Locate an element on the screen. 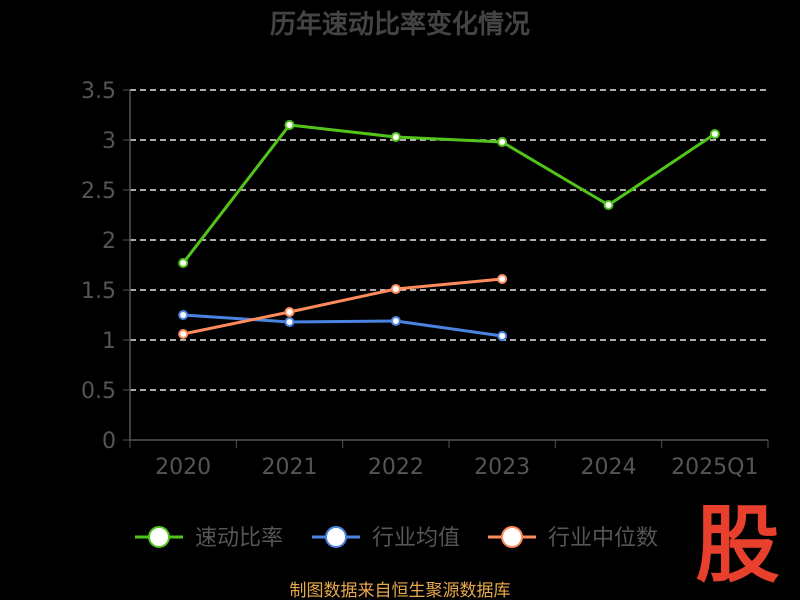 This screenshot has width=800, height=600. x-tick-label: 2024 is located at coordinates (609, 467).